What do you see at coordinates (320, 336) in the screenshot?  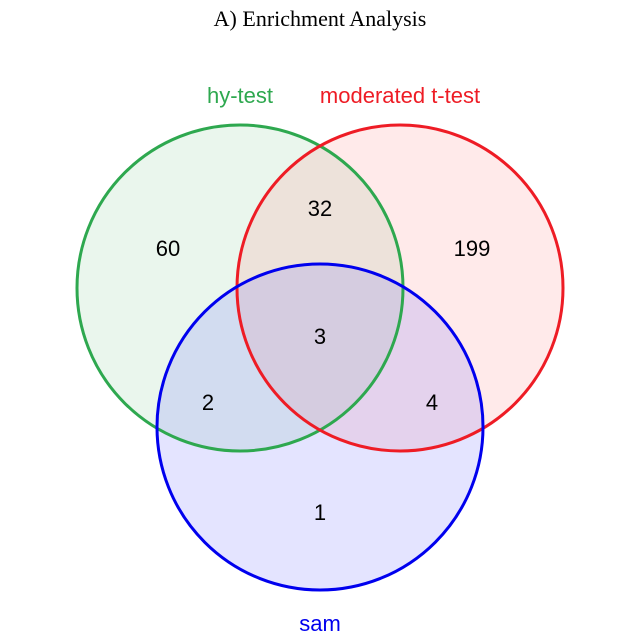 I see `count-all-three: 3` at bounding box center [320, 336].